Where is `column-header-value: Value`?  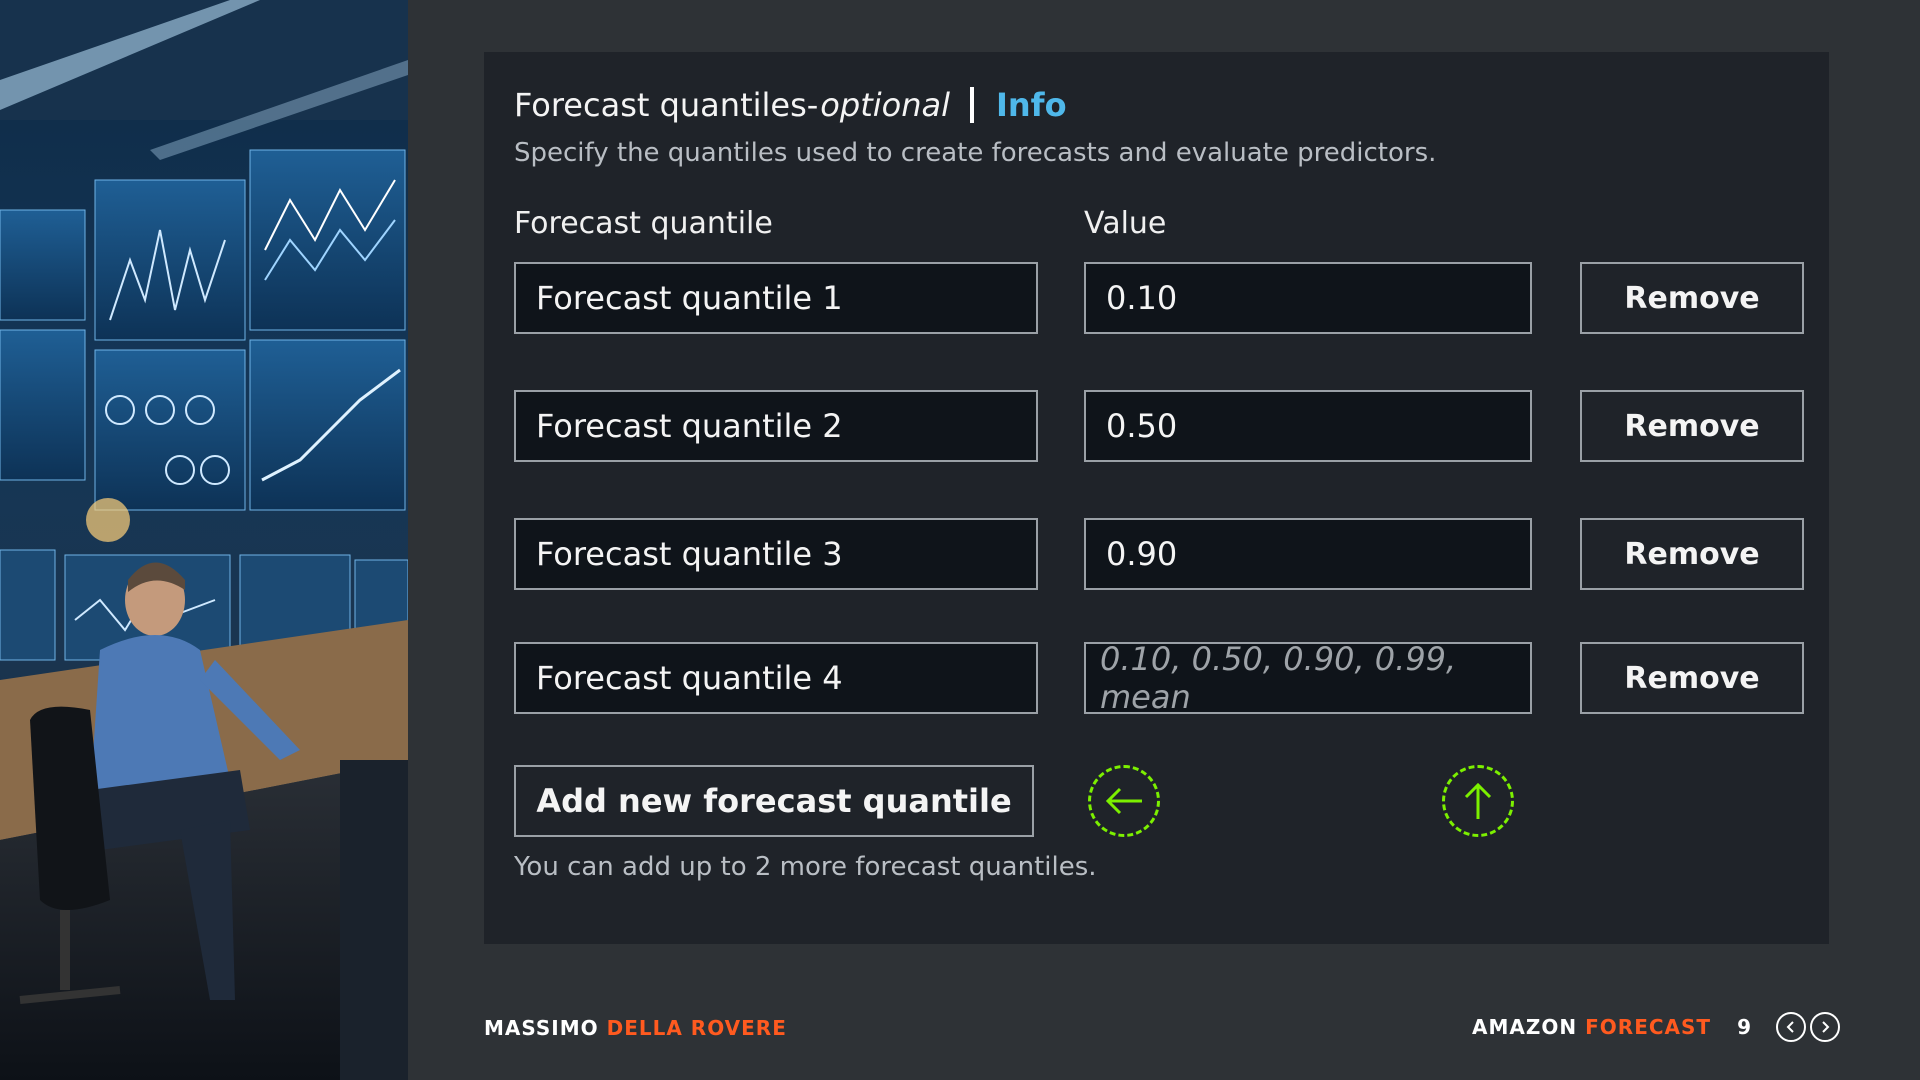
column-header-value: Value is located at coordinates (1125, 223).